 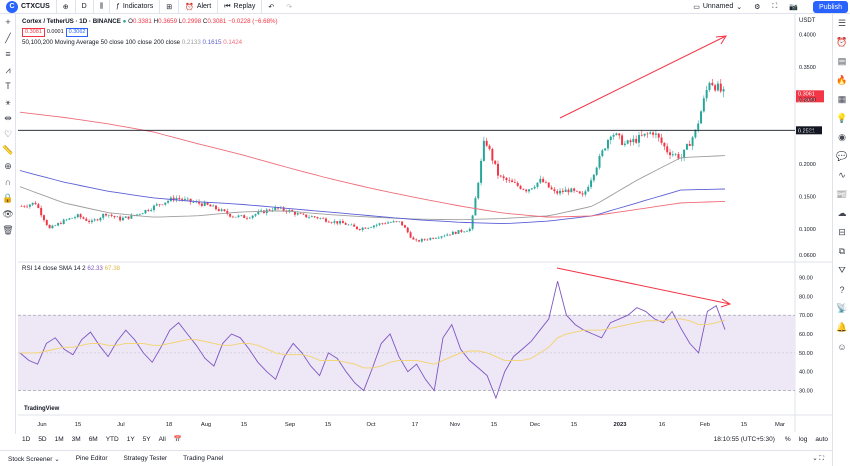 I want to click on alert-button: ⏰ Alert, so click(x=197, y=7).